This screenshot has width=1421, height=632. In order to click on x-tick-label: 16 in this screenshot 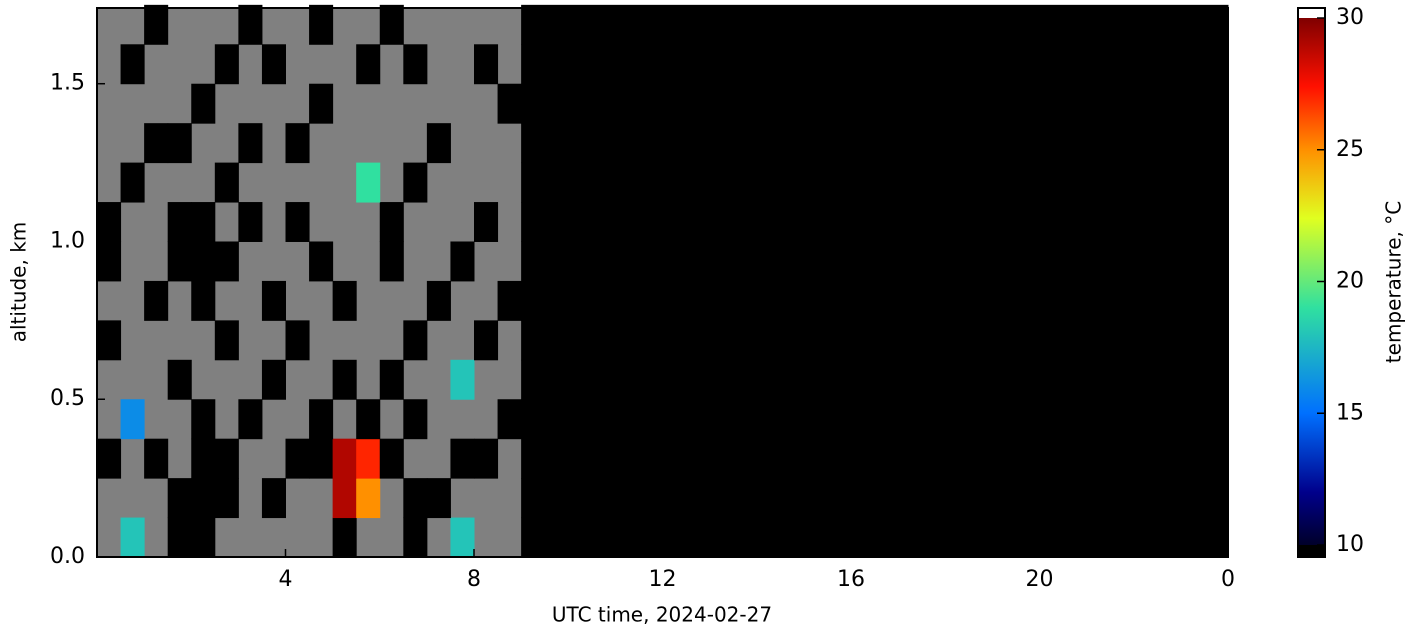, I will do `click(851, 579)`.